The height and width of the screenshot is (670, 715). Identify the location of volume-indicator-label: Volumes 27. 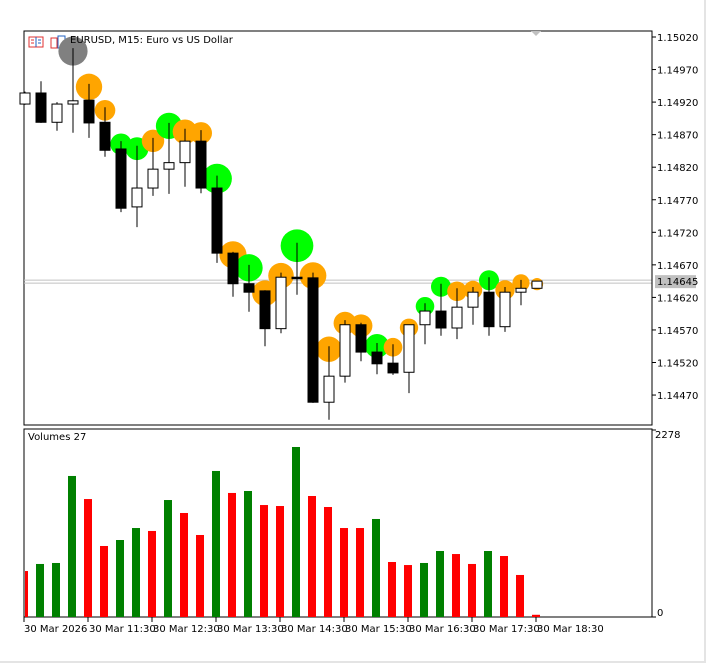
(57, 437).